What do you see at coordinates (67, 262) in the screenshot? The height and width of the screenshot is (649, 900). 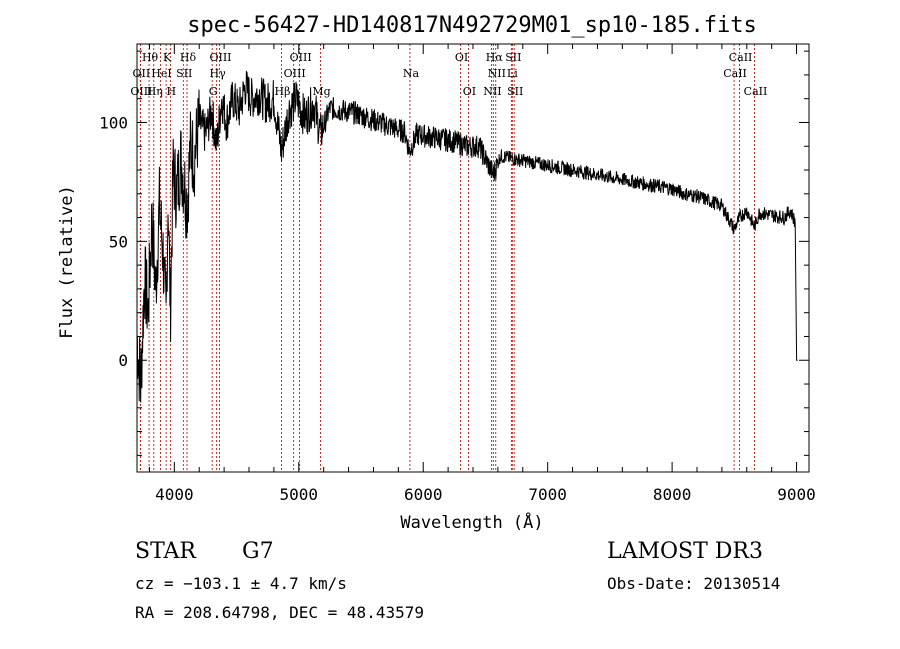 I see `y-axis-label: Flux (relative)` at bounding box center [67, 262].